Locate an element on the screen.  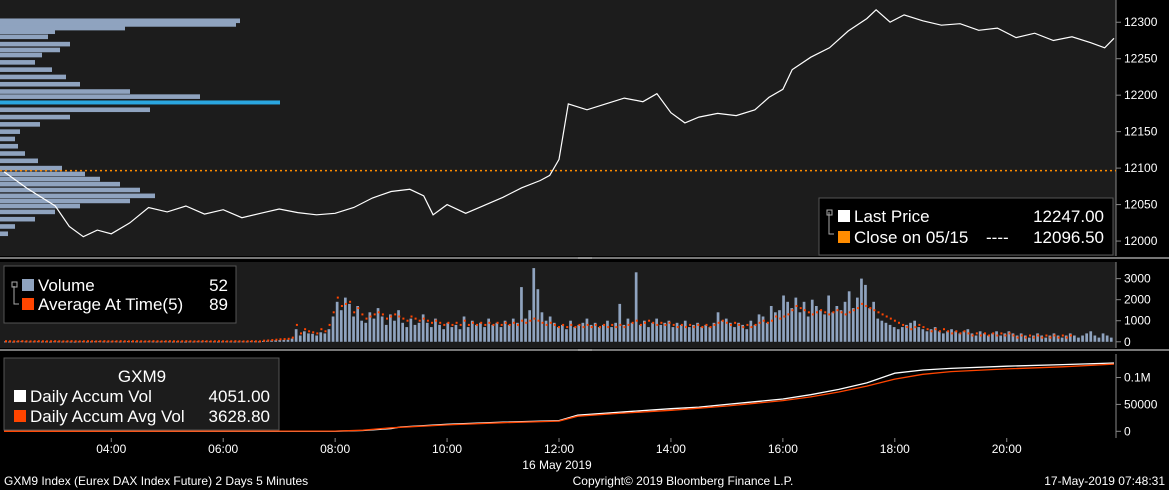
volume-legend: Volume 52 Average At Time(5) 89 is located at coordinates (120, 294).